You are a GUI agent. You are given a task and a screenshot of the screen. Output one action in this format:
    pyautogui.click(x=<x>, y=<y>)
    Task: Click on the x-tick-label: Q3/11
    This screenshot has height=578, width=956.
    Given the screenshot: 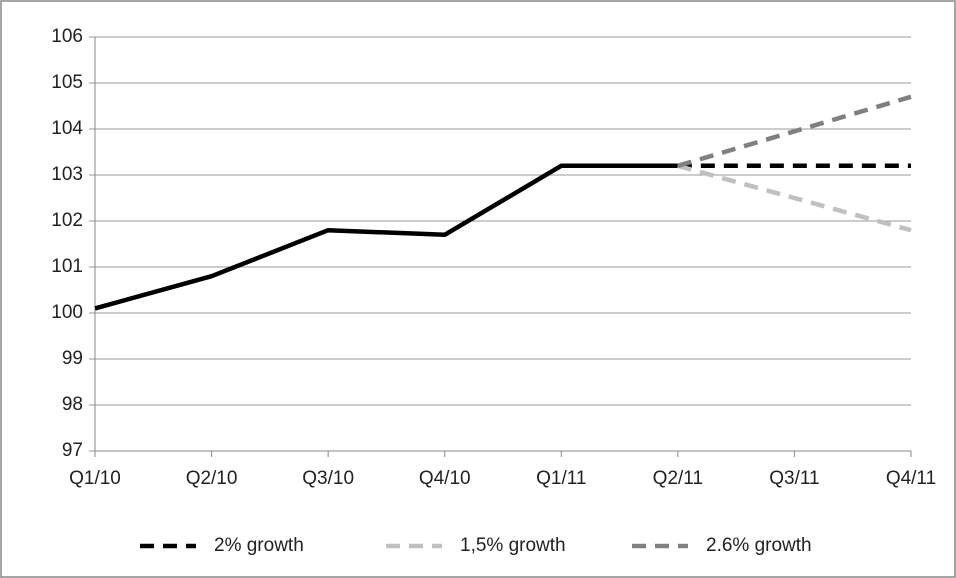 What is the action you would take?
    pyautogui.click(x=794, y=478)
    